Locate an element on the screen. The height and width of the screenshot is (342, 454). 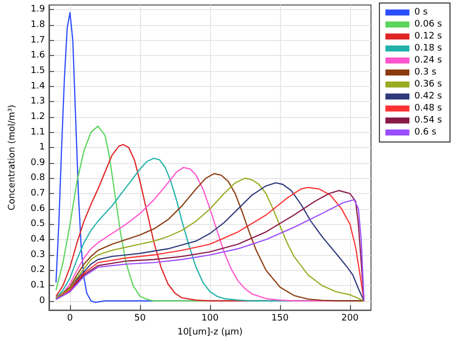
y-tick-label: 0.1 is located at coordinates (37, 285).